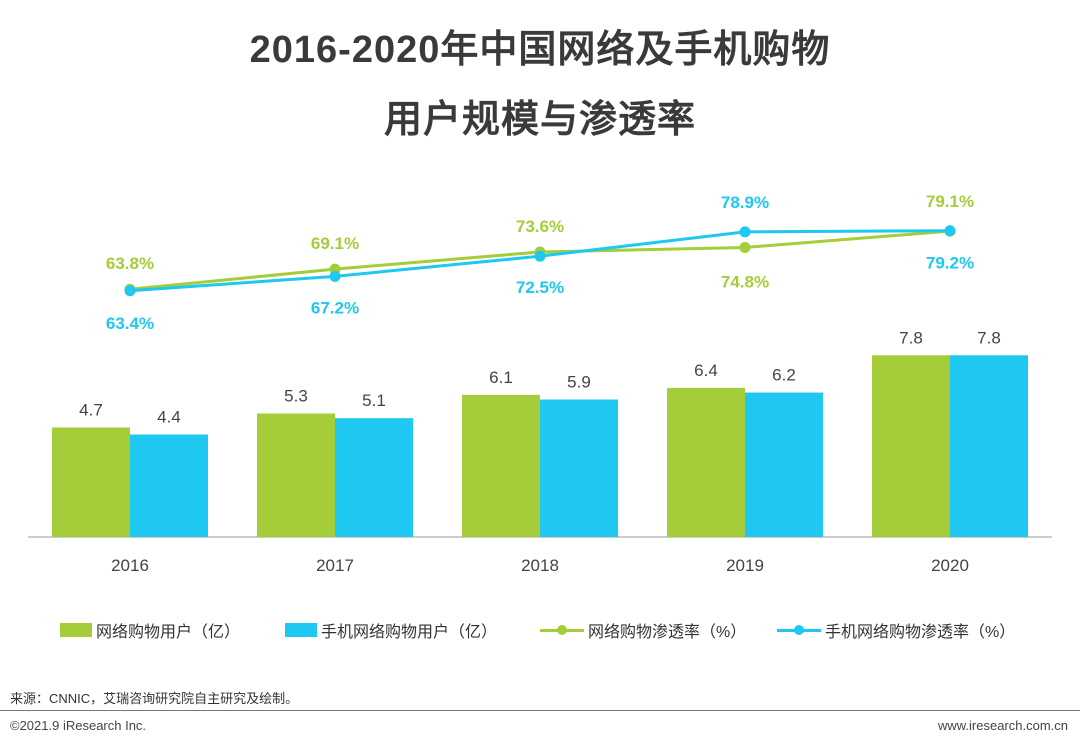 This screenshot has width=1080, height=745. I want to click on point-value-label: 69.1%, so click(335, 243).